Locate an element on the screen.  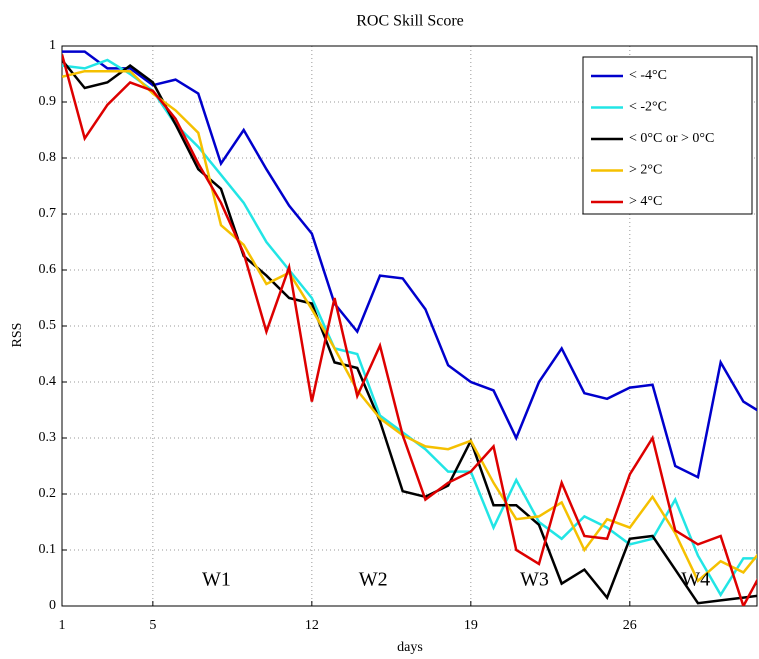
legend-label: < -4°C is located at coordinates (648, 75).